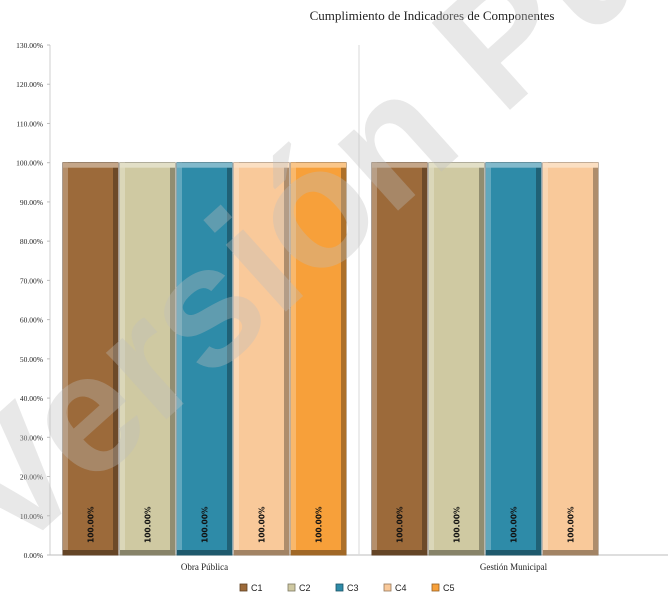 The height and width of the screenshot is (597, 671). I want to click on y-tick-label: 10.00%, so click(31, 516).